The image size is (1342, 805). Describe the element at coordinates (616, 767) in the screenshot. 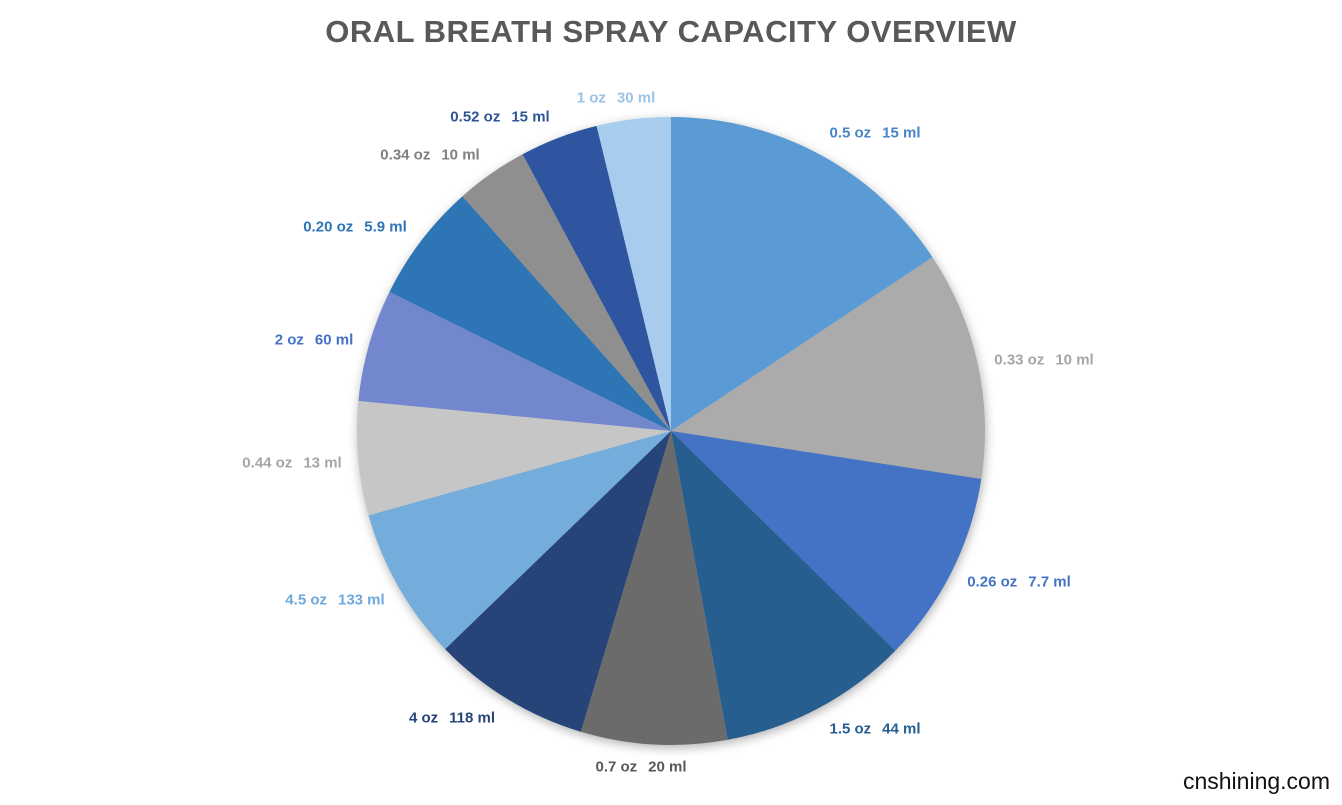

I see `slice-label-oz: 0.7 oz` at that location.